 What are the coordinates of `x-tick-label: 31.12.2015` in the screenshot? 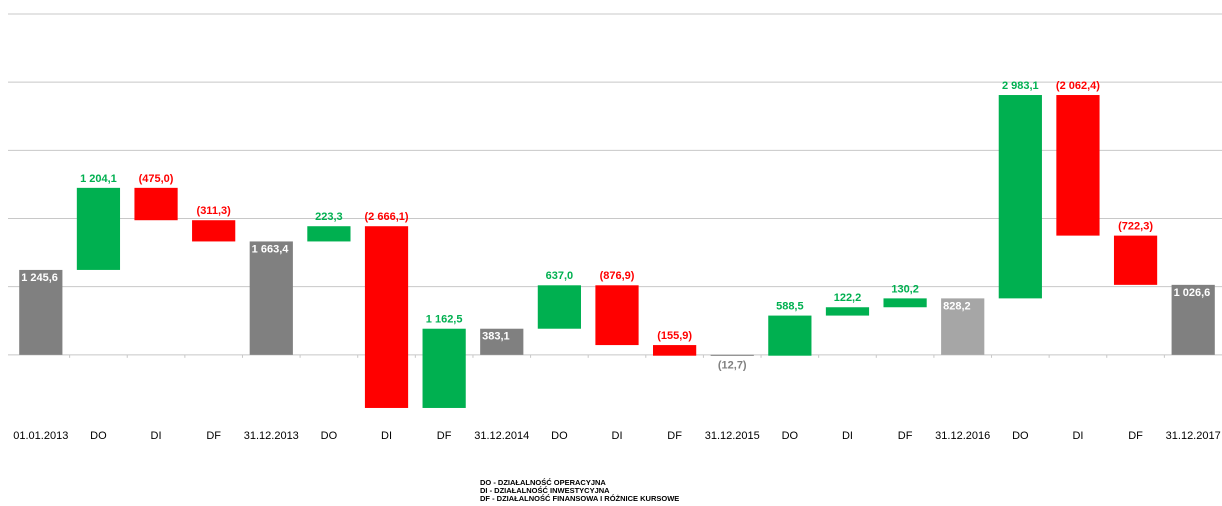 It's located at (732, 436).